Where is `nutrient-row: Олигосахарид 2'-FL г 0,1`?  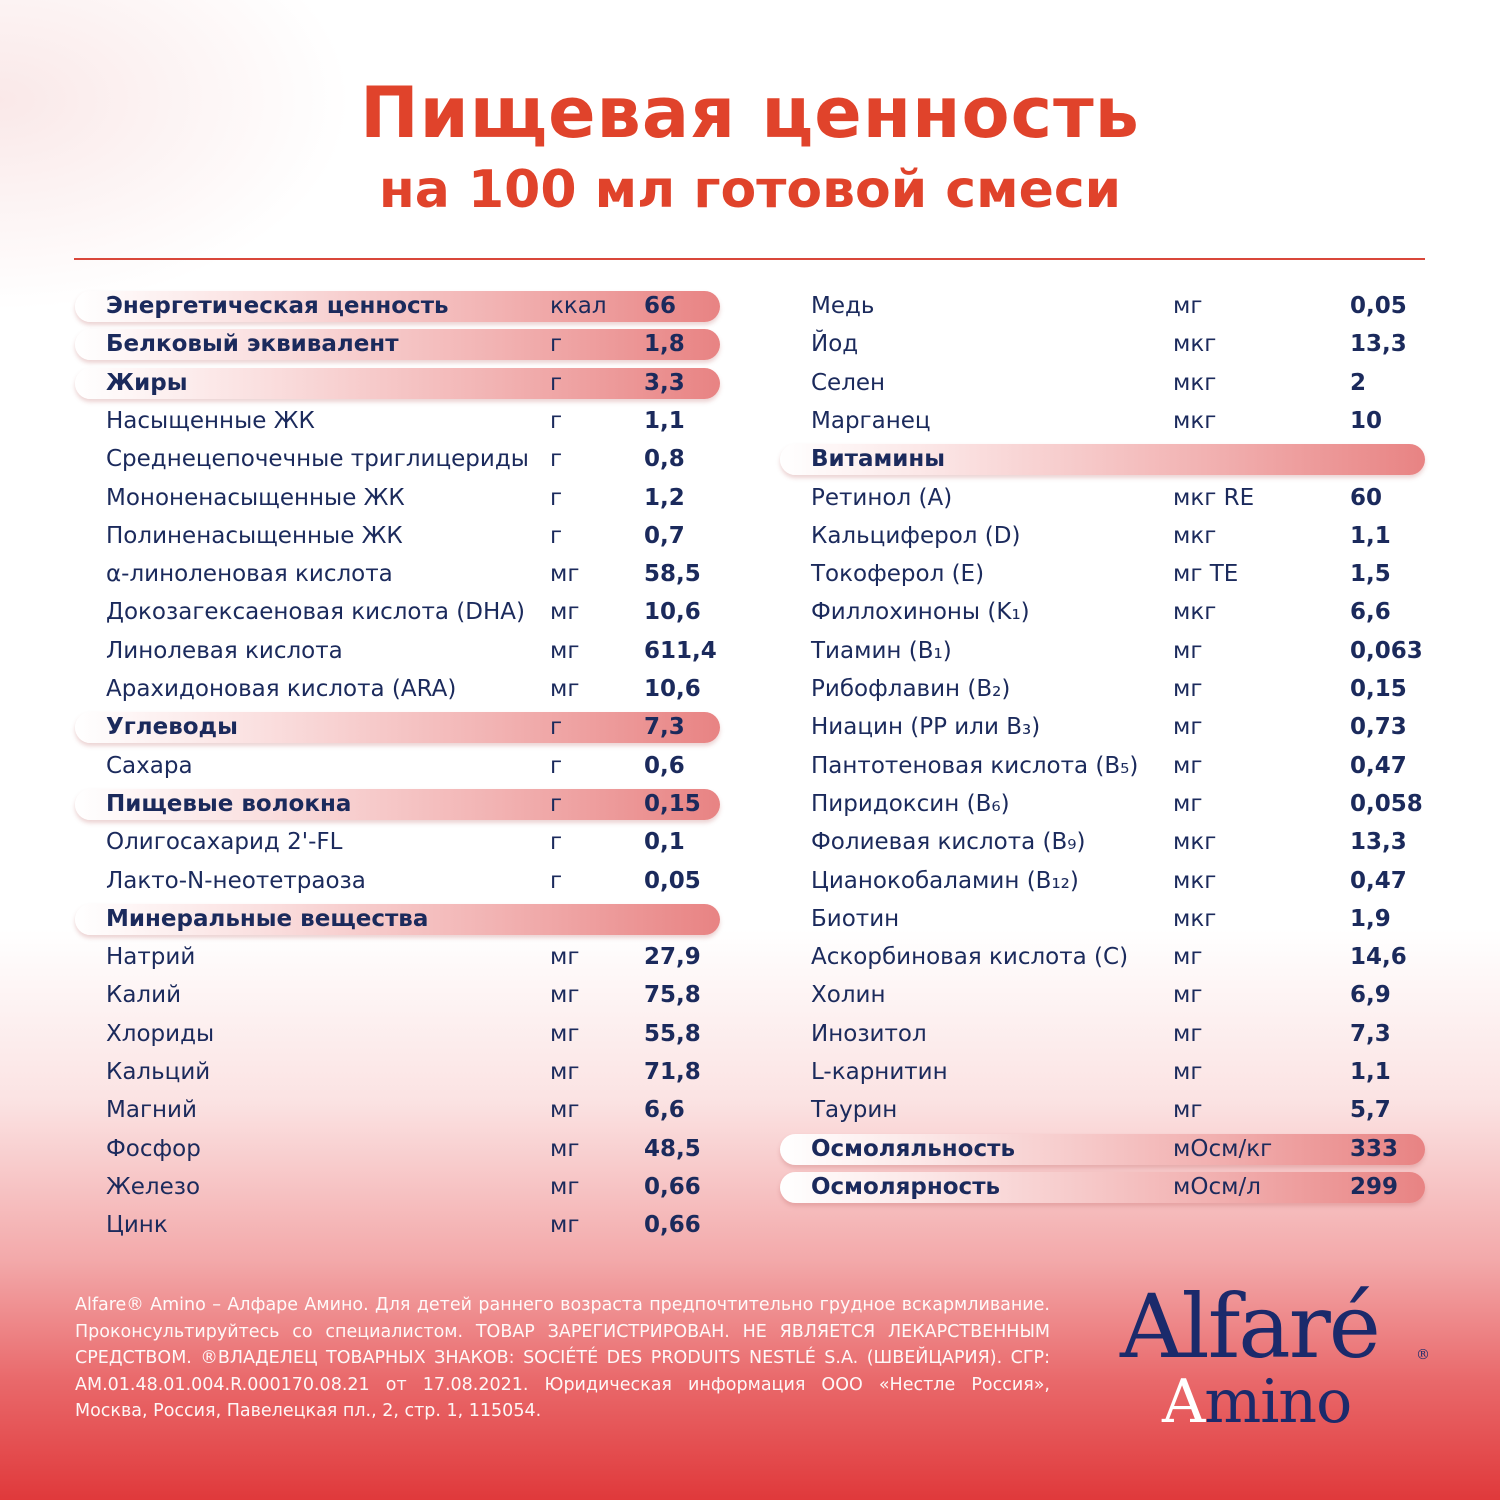 nutrient-row: Олигосахарид 2'-FL г 0,1 is located at coordinates (397, 842).